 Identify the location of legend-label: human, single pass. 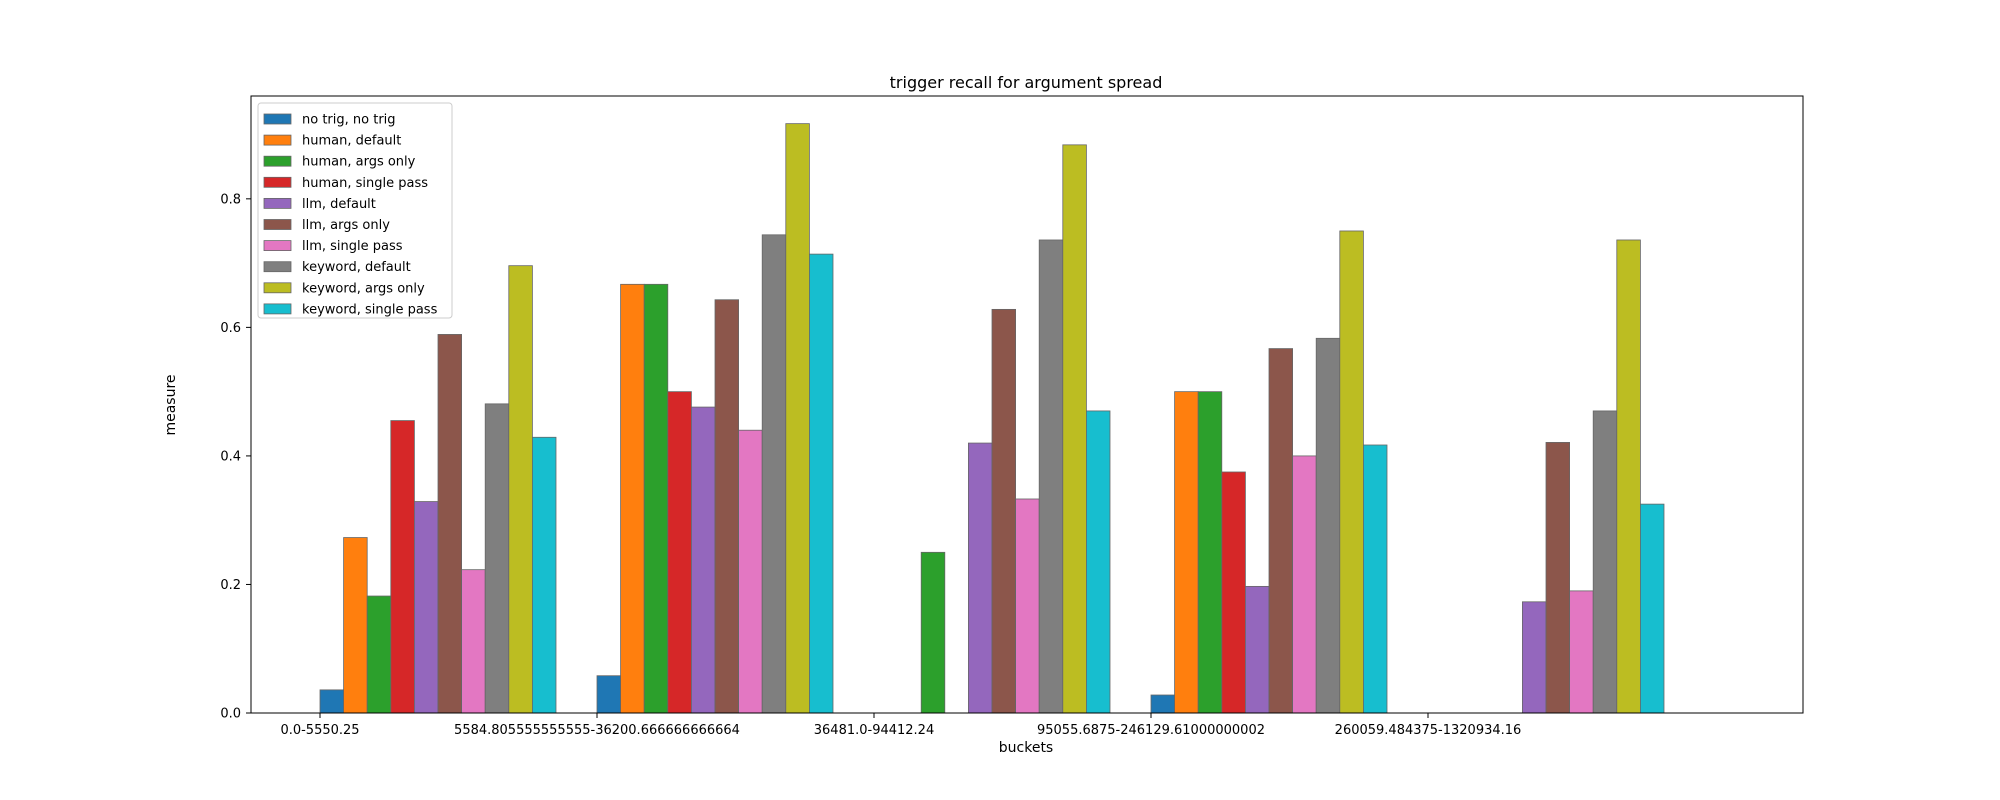
(365, 183).